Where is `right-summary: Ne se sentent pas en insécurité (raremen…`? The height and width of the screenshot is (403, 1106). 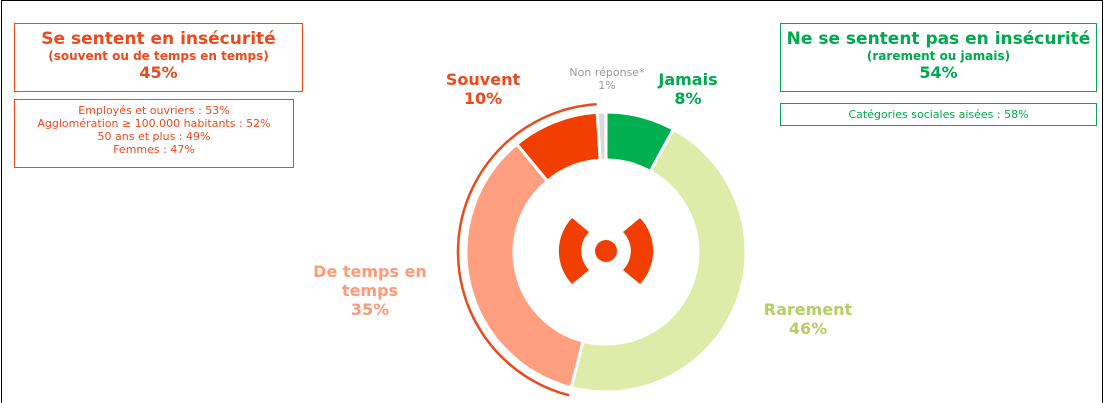 right-summary: Ne se sentent pas en insécurité (raremen… is located at coordinates (938, 57).